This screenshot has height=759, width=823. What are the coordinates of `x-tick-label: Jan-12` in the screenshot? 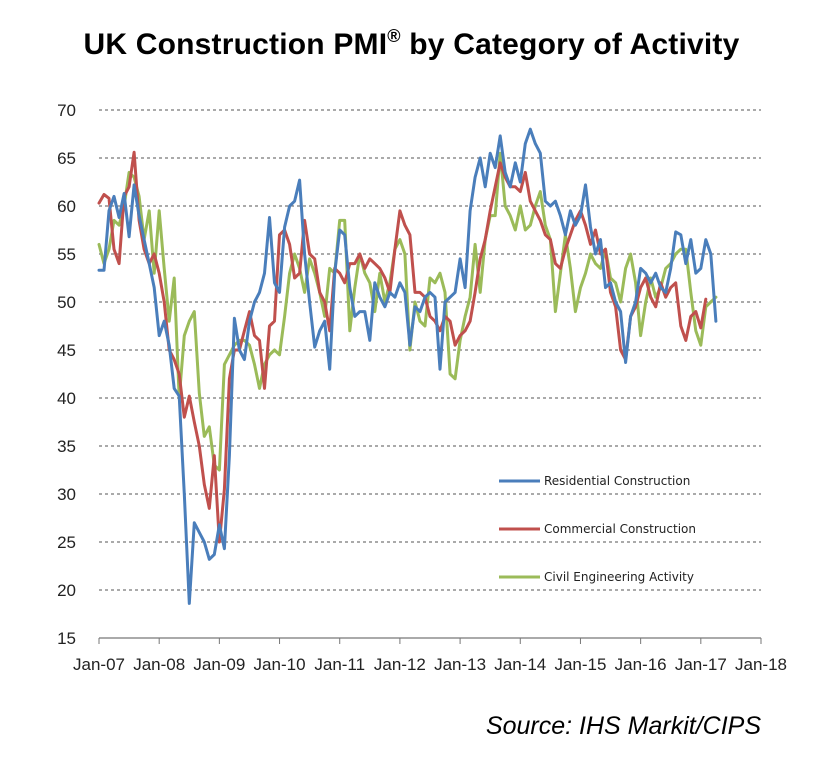 It's located at (400, 664).